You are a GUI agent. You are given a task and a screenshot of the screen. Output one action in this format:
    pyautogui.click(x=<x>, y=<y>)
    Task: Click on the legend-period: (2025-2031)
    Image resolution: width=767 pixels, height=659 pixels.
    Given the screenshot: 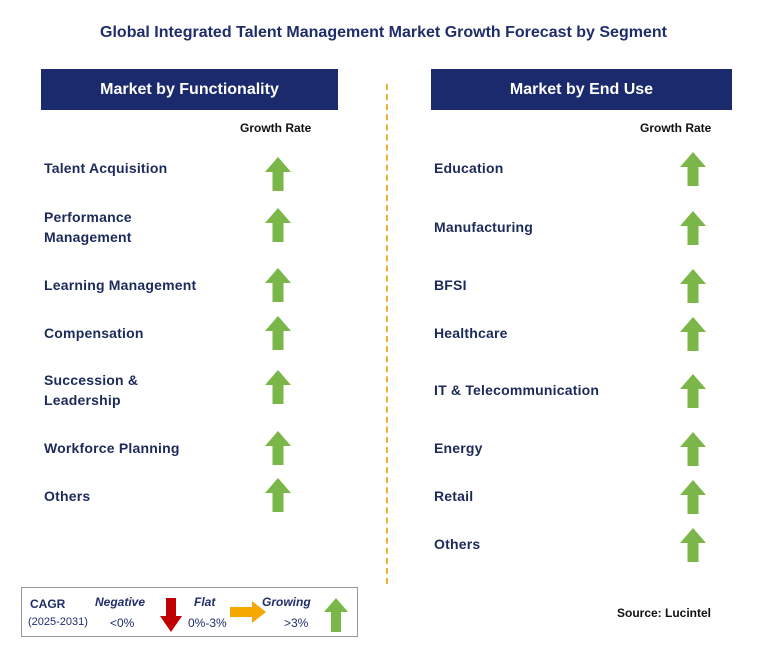 What is the action you would take?
    pyautogui.click(x=58, y=622)
    